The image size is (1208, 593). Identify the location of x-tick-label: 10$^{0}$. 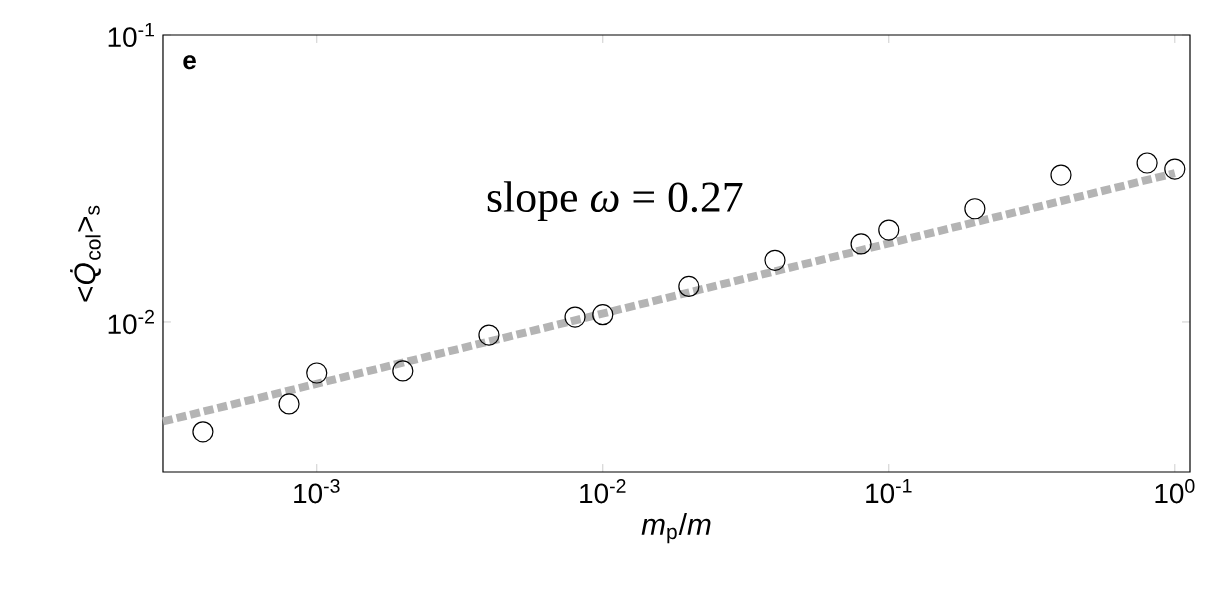
(1175, 491).